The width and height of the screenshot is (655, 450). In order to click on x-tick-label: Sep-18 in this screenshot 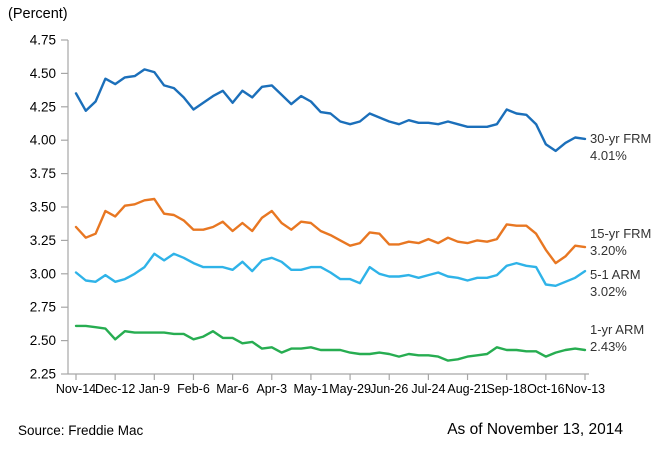, I will do `click(507, 389)`.